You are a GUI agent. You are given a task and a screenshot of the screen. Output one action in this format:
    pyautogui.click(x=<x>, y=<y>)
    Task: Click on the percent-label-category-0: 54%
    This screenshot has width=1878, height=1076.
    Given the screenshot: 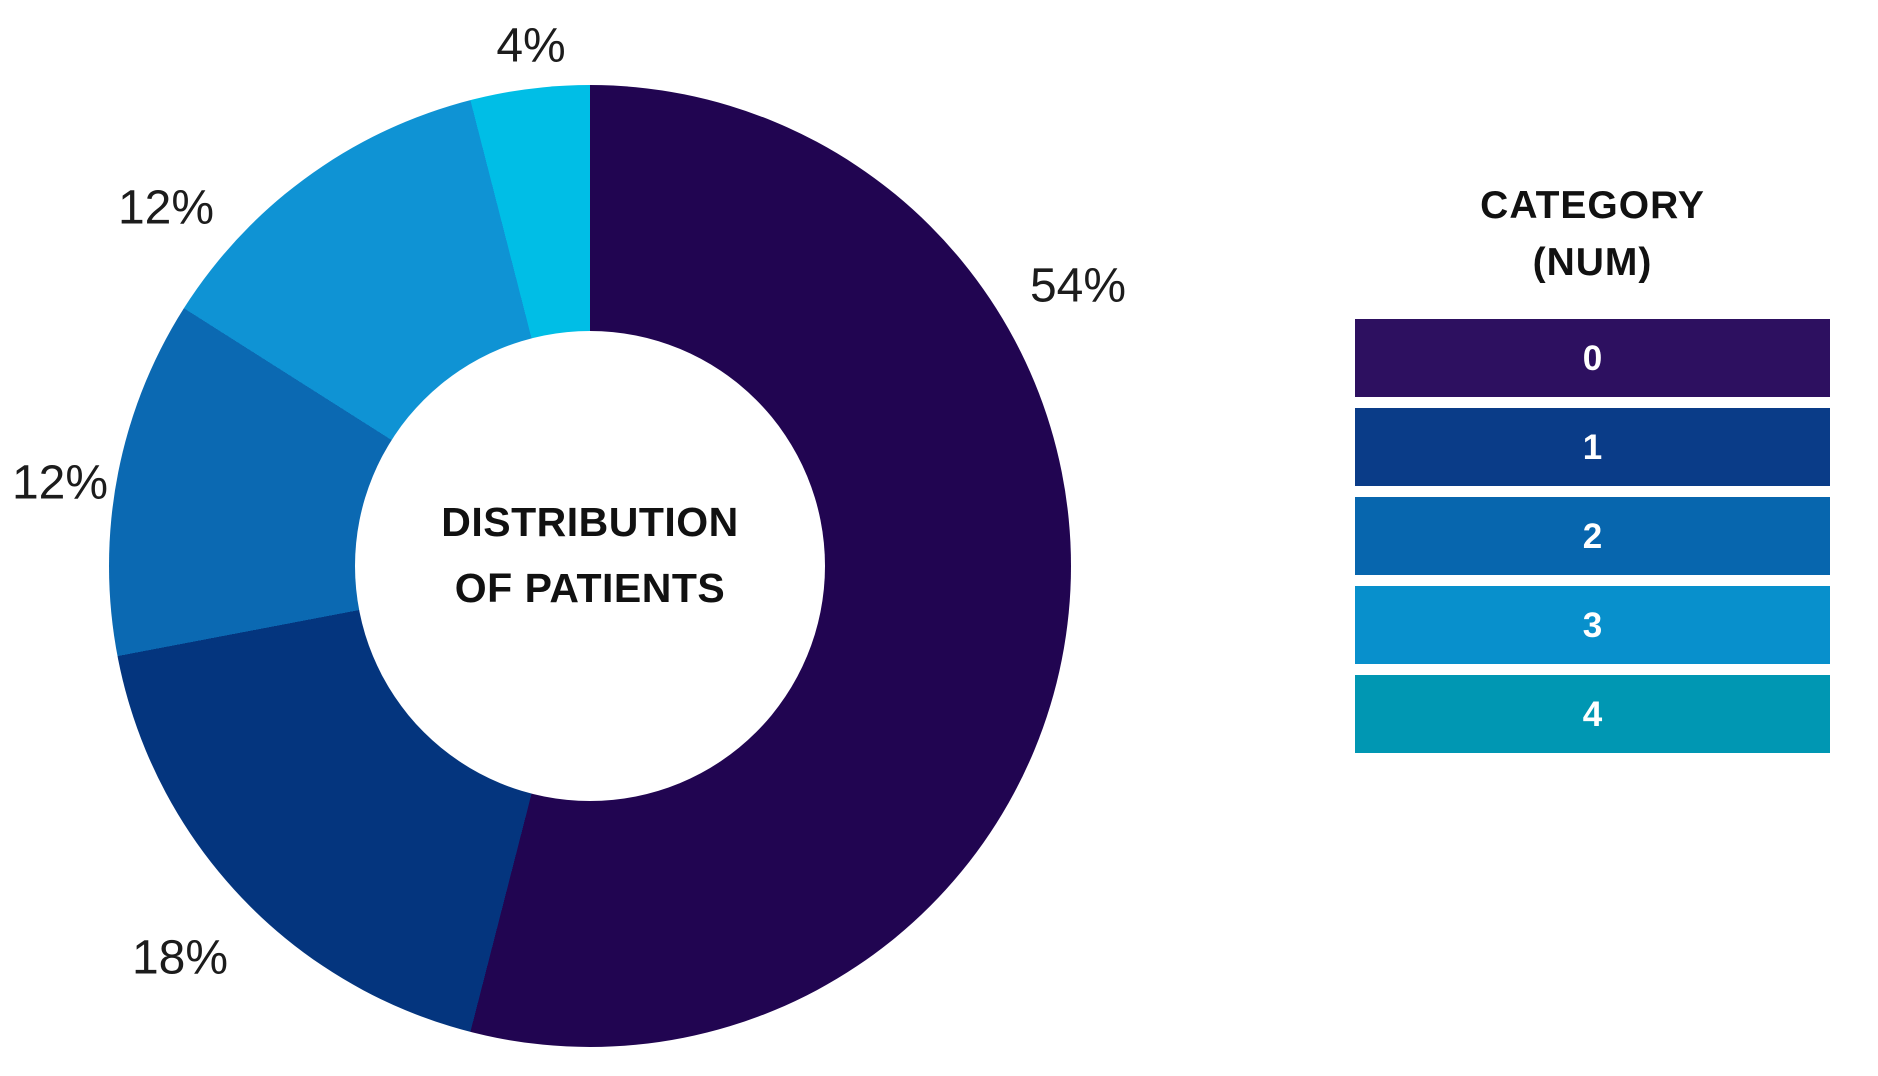 What is the action you would take?
    pyautogui.click(x=1078, y=286)
    